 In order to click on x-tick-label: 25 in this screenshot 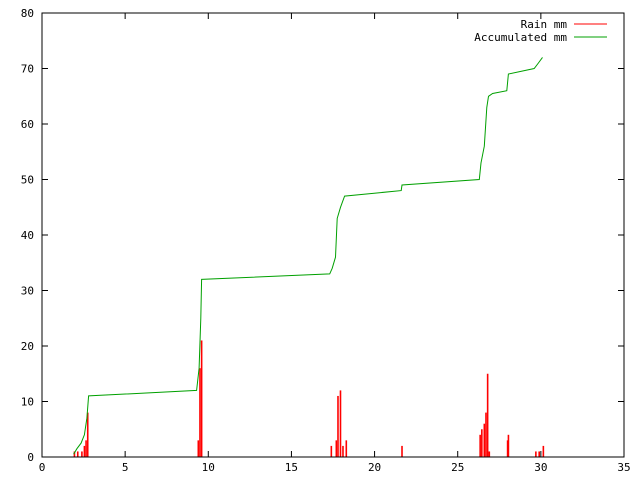, I will do `click(457, 467)`.